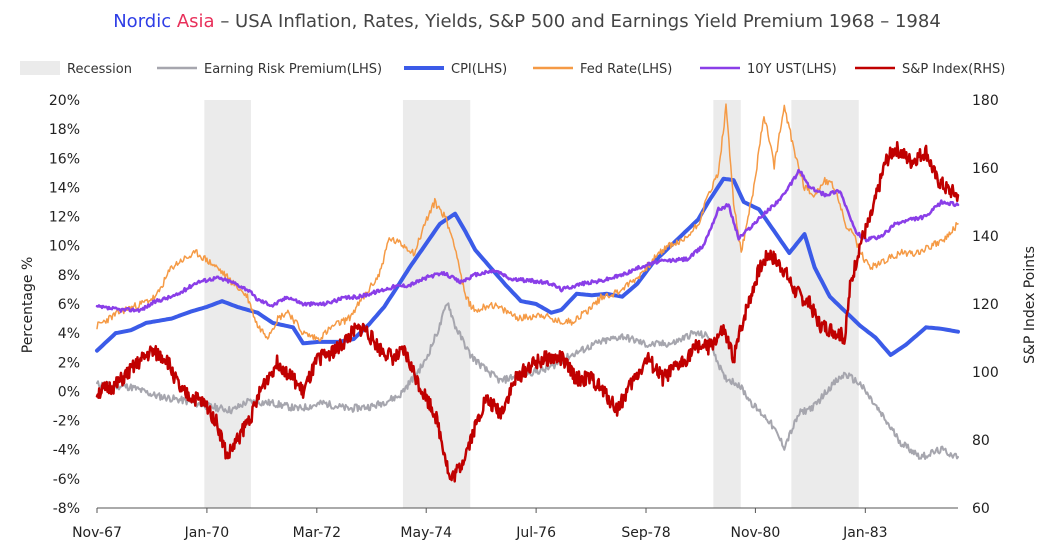  Describe the element at coordinates (64, 218) in the screenshot. I see `left-tick-label-4: 12%` at that location.